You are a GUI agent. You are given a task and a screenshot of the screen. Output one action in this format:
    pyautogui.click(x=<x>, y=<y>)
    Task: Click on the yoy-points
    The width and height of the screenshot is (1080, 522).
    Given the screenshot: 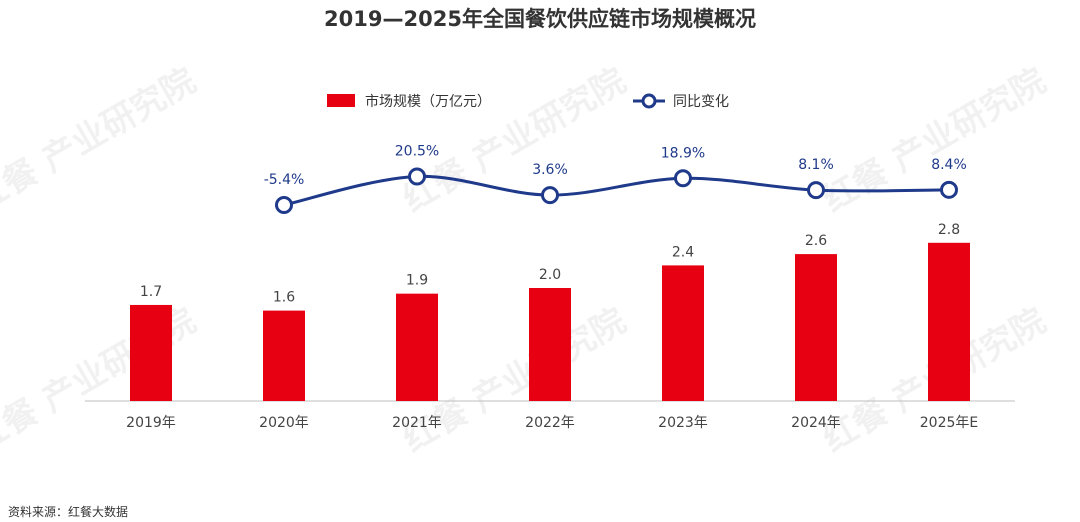 What is the action you would take?
    pyautogui.click(x=616, y=190)
    